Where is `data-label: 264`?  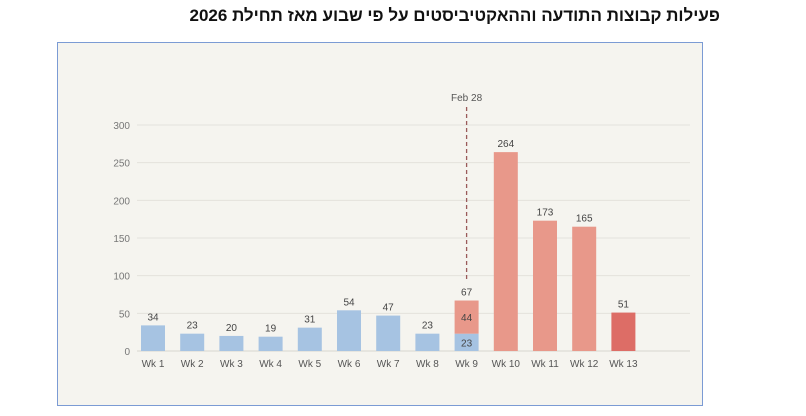
data-label: 264 is located at coordinates (505, 144).